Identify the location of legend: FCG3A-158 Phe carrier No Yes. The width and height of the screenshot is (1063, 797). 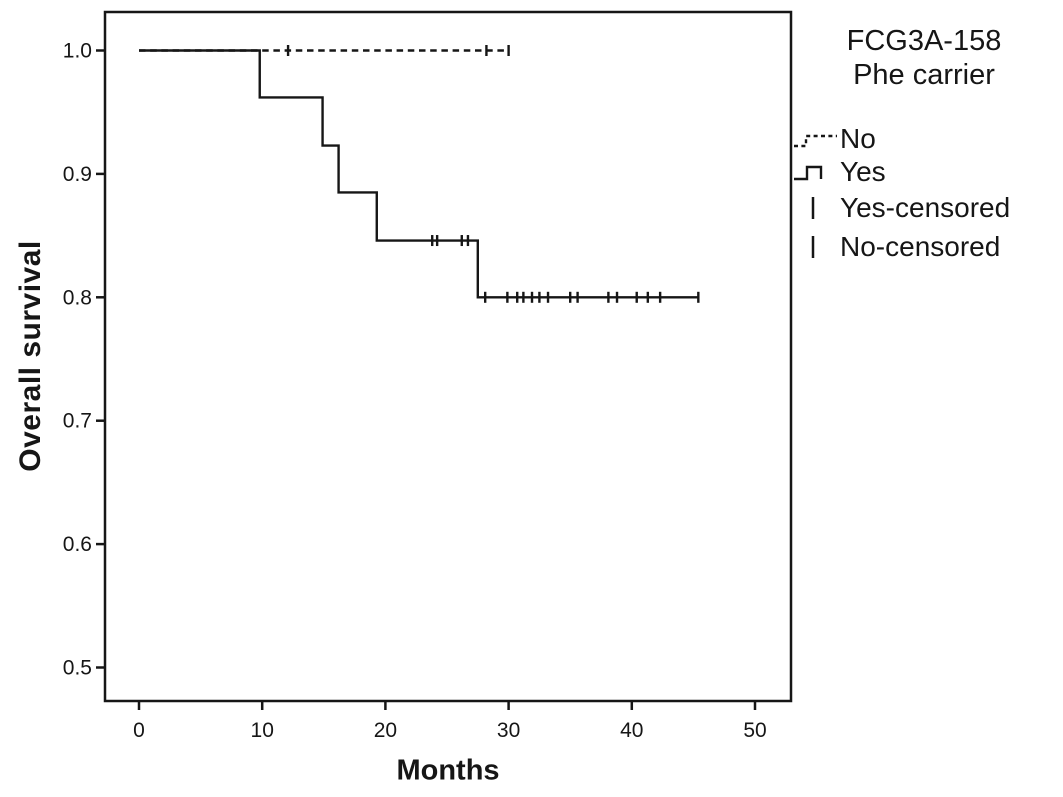
(924, 145).